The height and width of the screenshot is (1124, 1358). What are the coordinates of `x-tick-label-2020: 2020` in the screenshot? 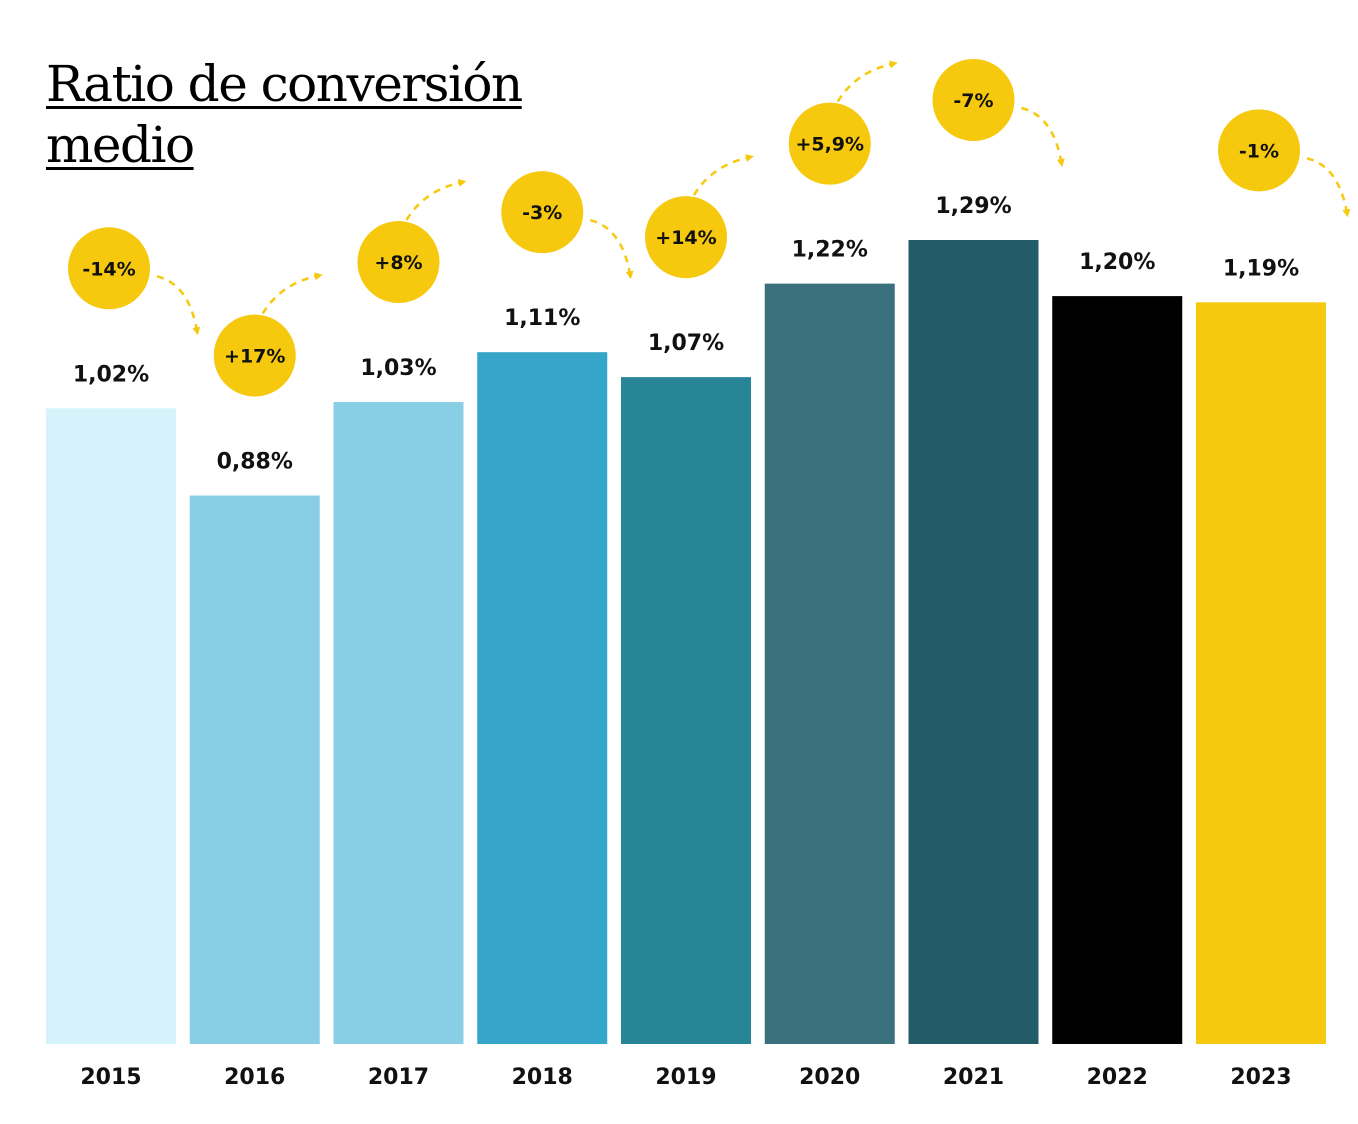 It's located at (829, 1077).